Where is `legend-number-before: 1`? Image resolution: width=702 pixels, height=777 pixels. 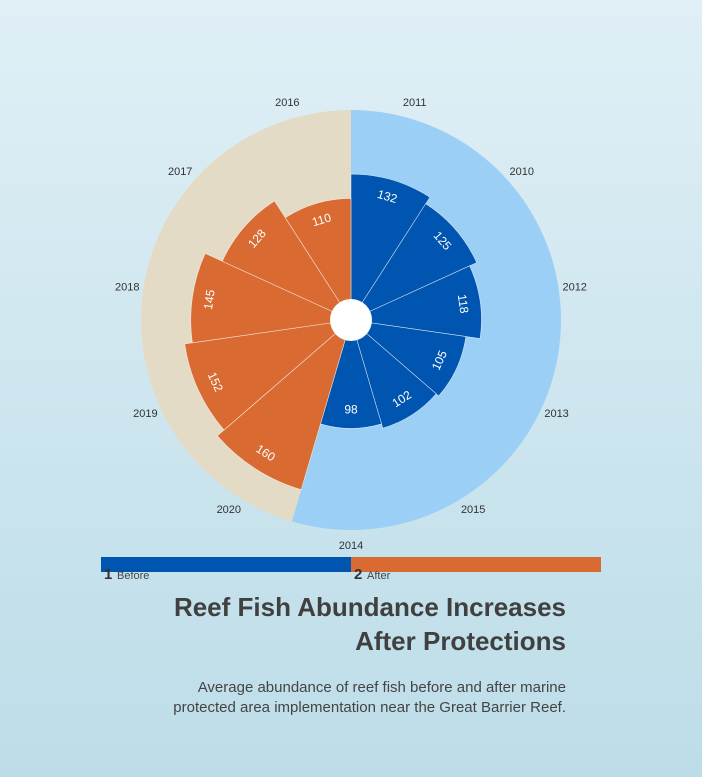 legend-number-before: 1 is located at coordinates (108, 574).